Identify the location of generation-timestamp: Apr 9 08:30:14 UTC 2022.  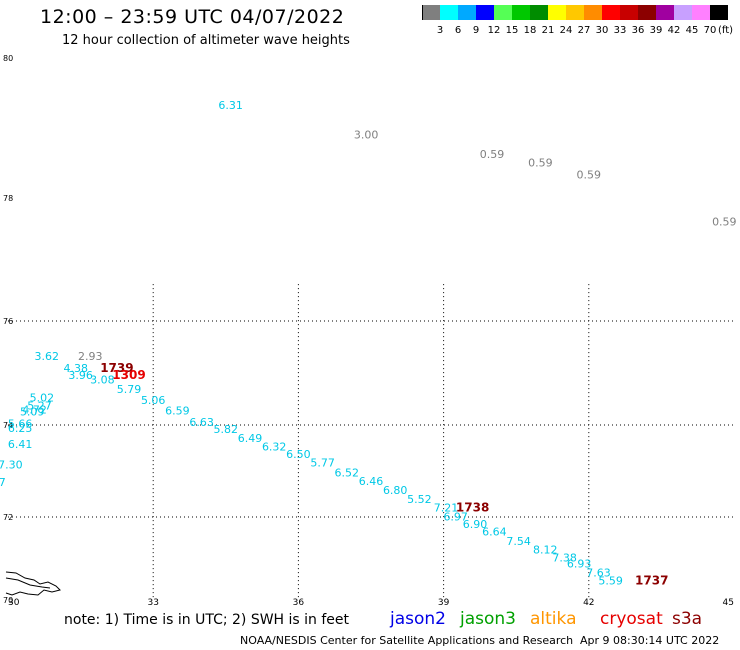
(650, 640).